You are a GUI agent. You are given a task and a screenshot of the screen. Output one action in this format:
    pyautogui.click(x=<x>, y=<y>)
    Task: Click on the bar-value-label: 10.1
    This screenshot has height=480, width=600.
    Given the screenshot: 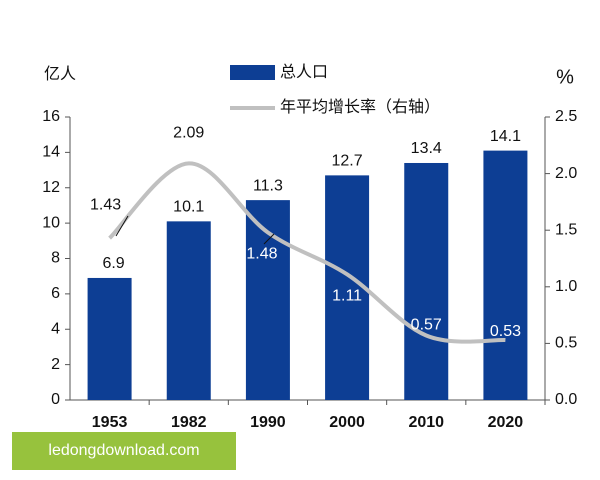 What is the action you would take?
    pyautogui.click(x=188, y=207)
    